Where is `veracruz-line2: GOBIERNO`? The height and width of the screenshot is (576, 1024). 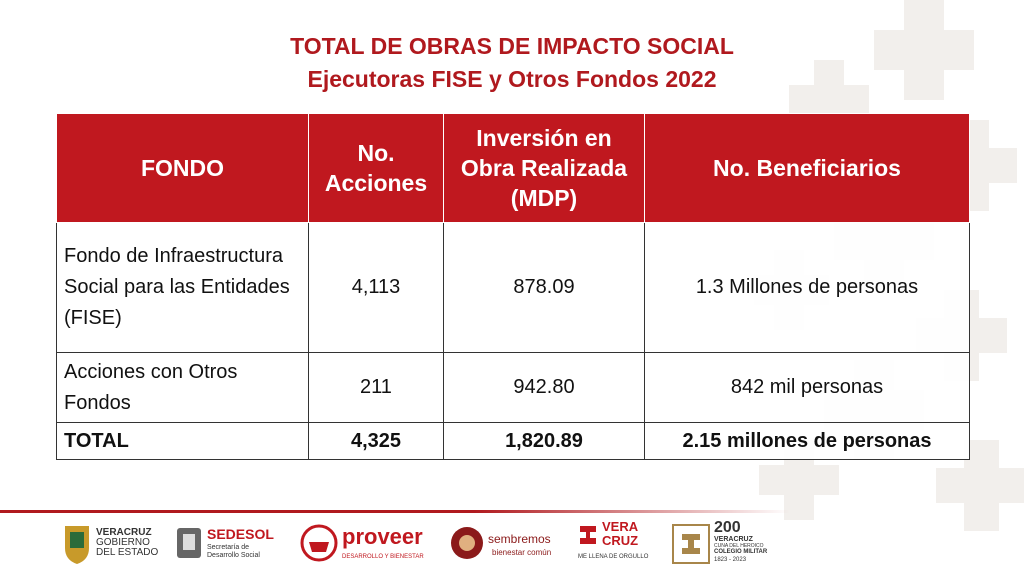 veracruz-line2: GOBIERNO is located at coordinates (123, 542).